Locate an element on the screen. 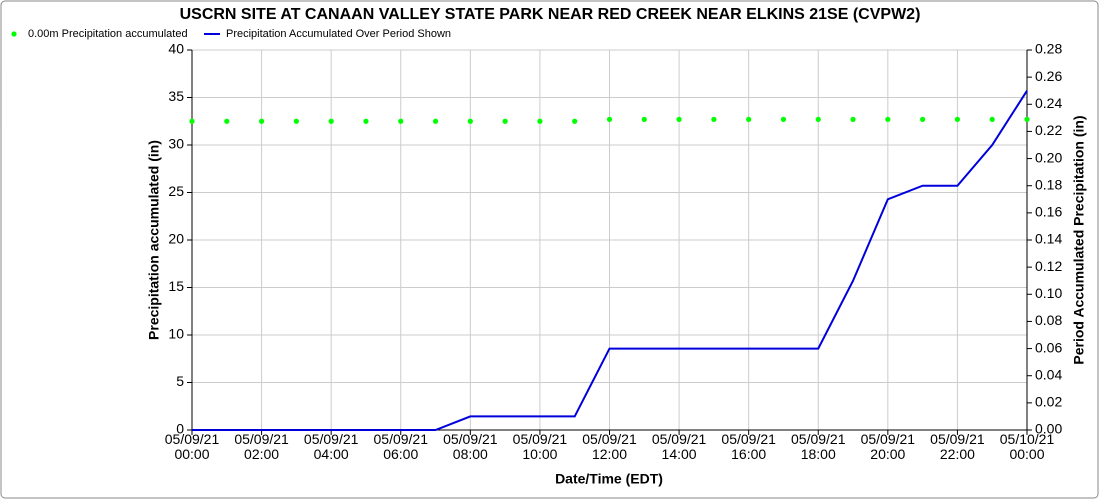 The width and height of the screenshot is (1100, 500). x-axis-label: Date/Time (EDT) is located at coordinates (609, 479).